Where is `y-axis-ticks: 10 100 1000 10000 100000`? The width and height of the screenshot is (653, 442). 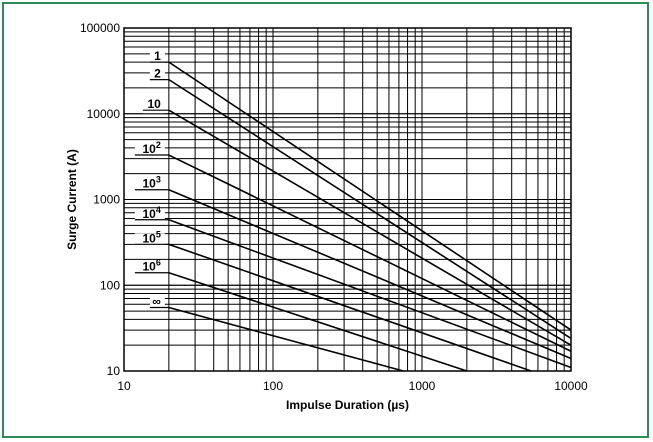 y-axis-ticks: 10 100 1000 10000 100000 is located at coordinates (100, 199).